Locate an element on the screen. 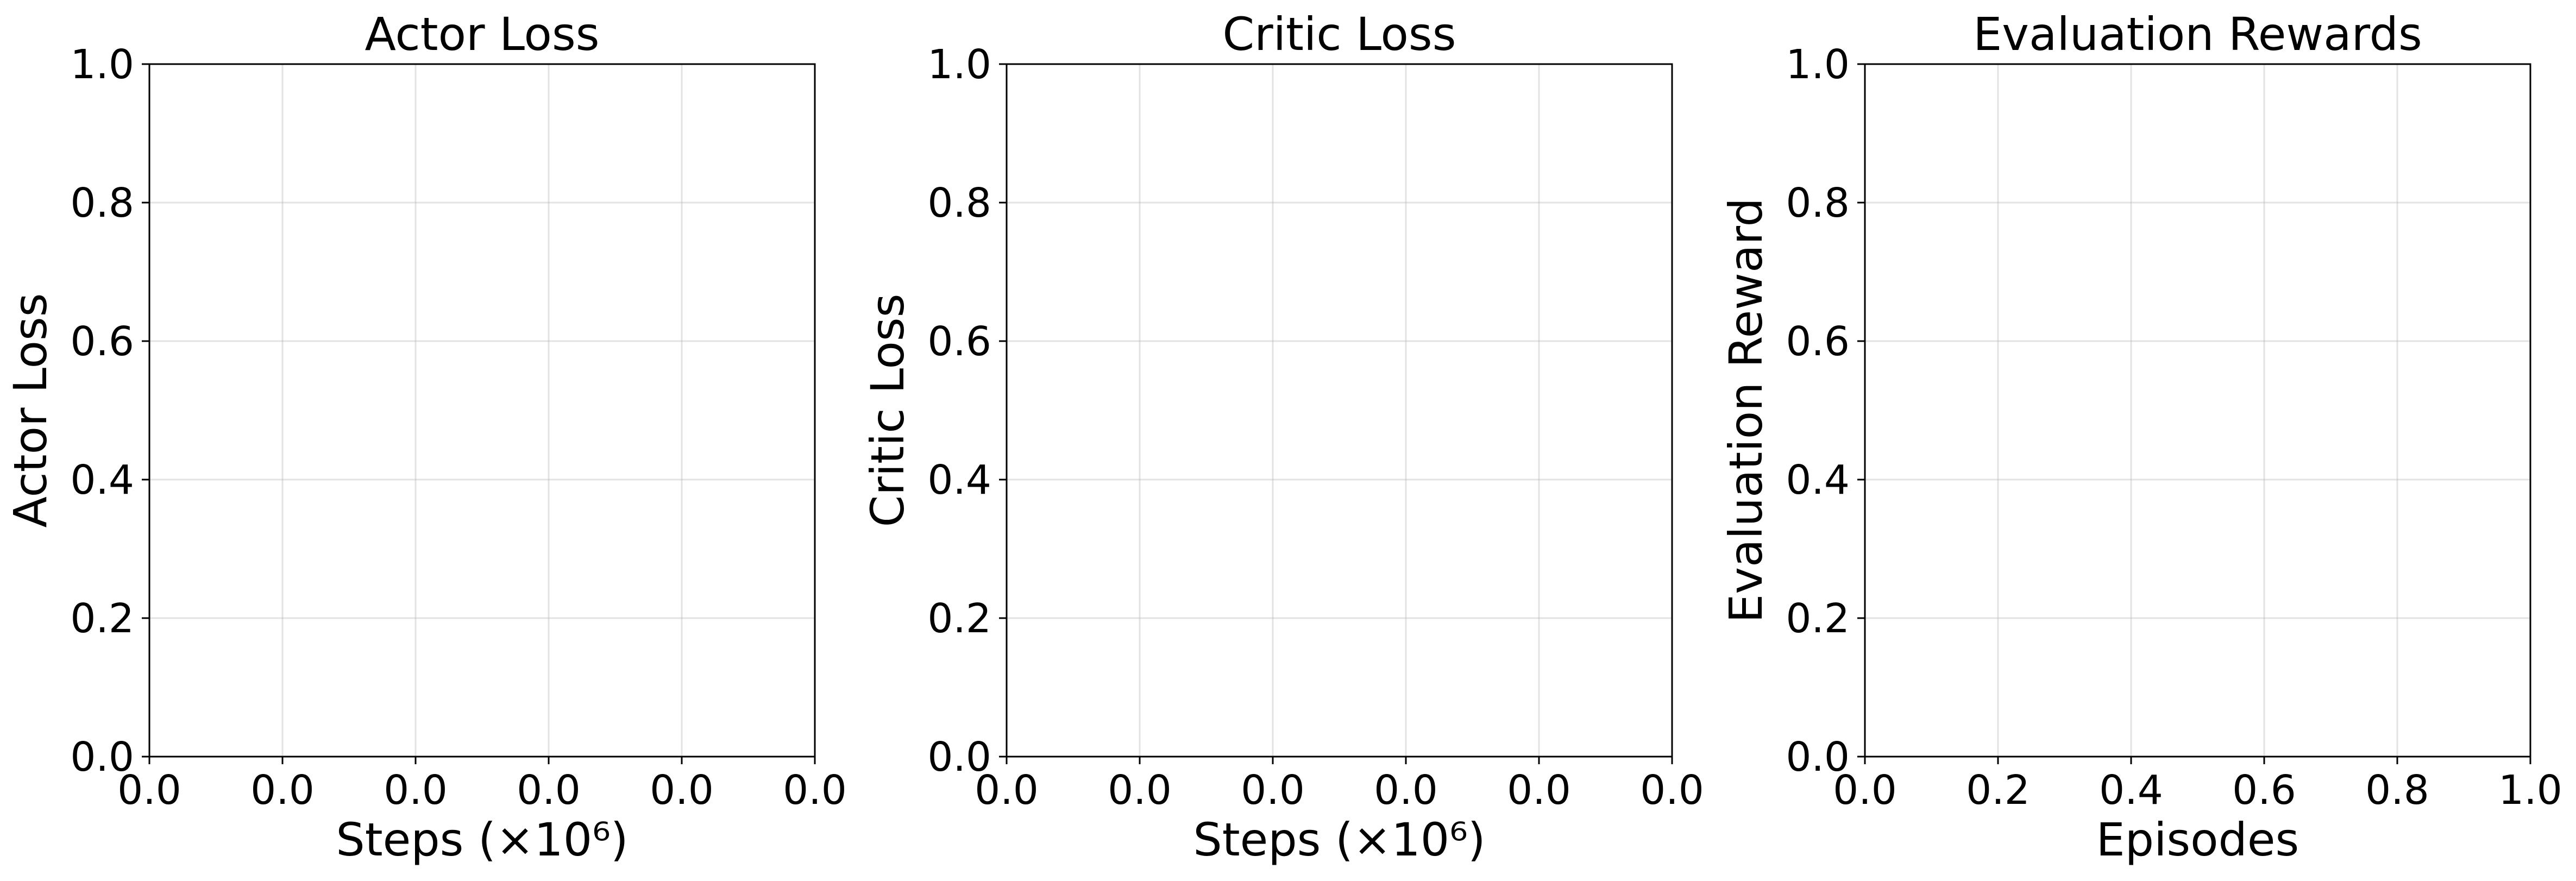 This screenshot has width=2576, height=881. x-tick-label: 0.6 is located at coordinates (2264, 790).